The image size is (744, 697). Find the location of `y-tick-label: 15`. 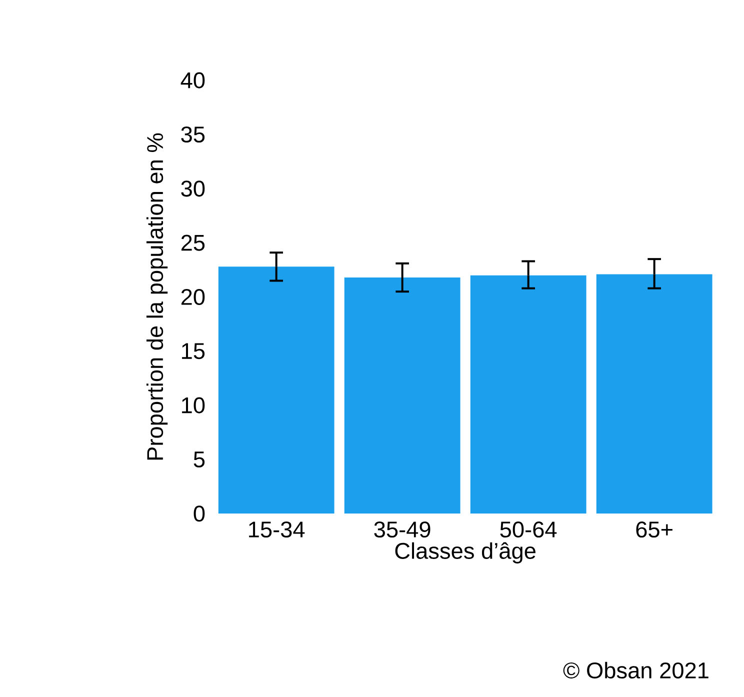

y-tick-label: 15 is located at coordinates (193, 351).